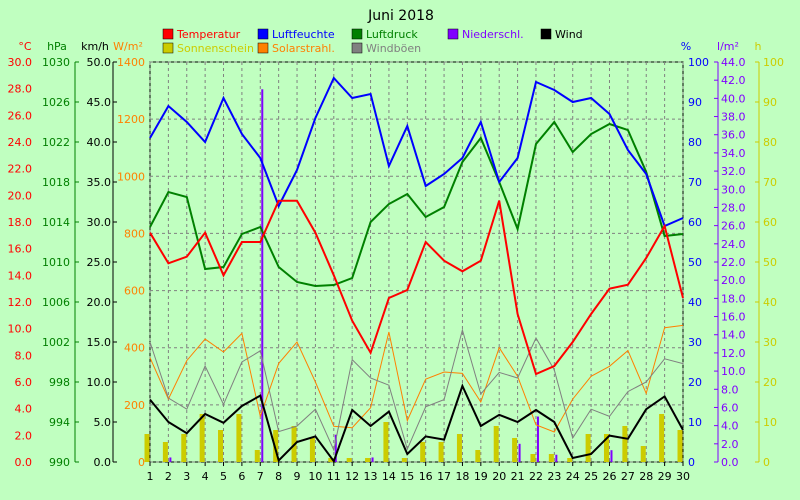 This screenshot has height=500, width=800. Describe the element at coordinates (56, 222) in the screenshot. I see `y-tick-label-pressure: 1014` at that location.